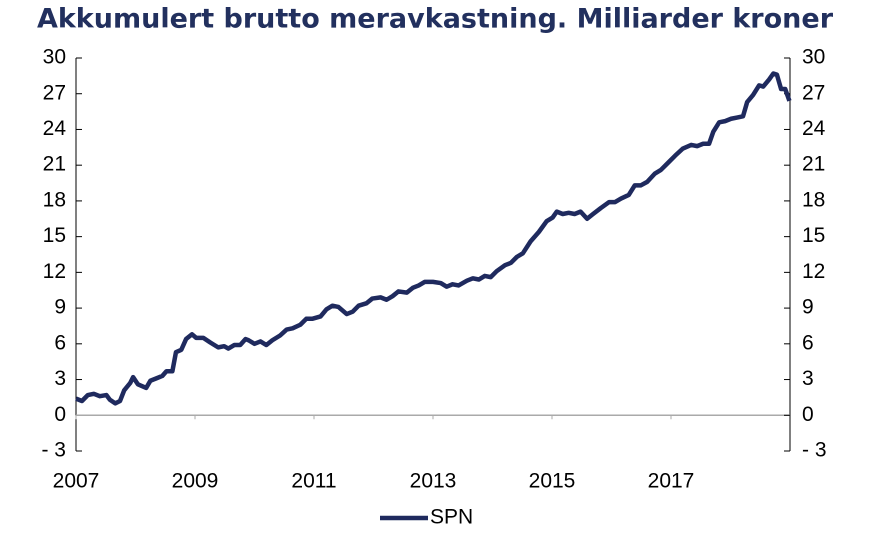 This screenshot has height=535, width=870. What do you see at coordinates (451, 517) in the screenshot?
I see `legend-label: SPN` at bounding box center [451, 517].